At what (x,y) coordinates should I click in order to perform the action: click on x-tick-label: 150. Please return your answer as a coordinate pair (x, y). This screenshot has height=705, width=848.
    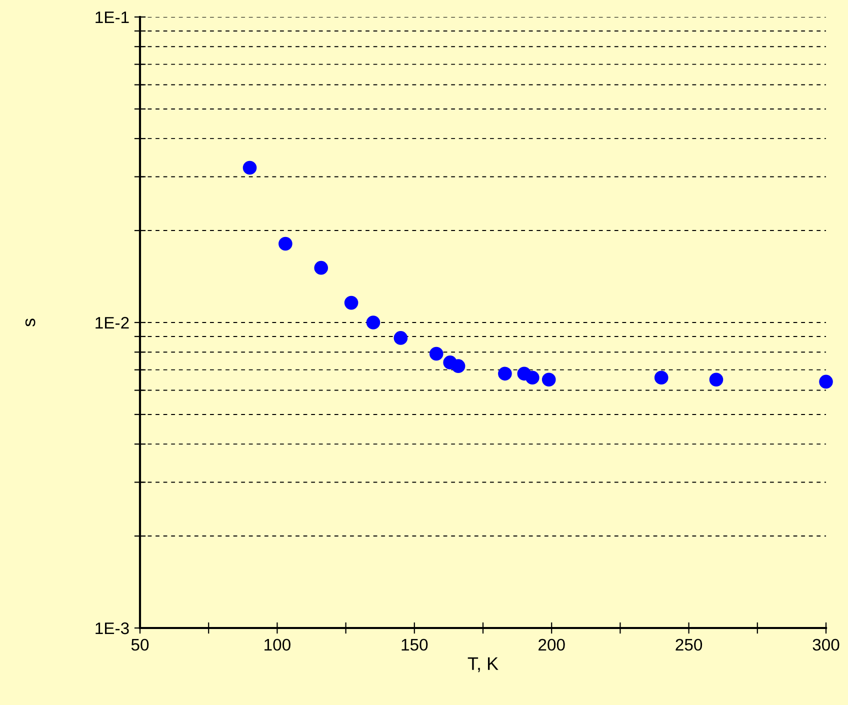
    Looking at the image, I should click on (415, 644).